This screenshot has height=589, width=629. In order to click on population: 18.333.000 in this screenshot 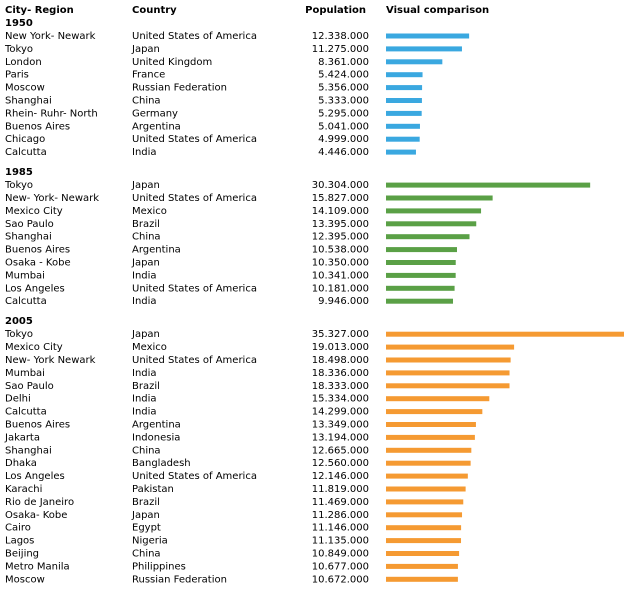, I will do `click(340, 386)`.